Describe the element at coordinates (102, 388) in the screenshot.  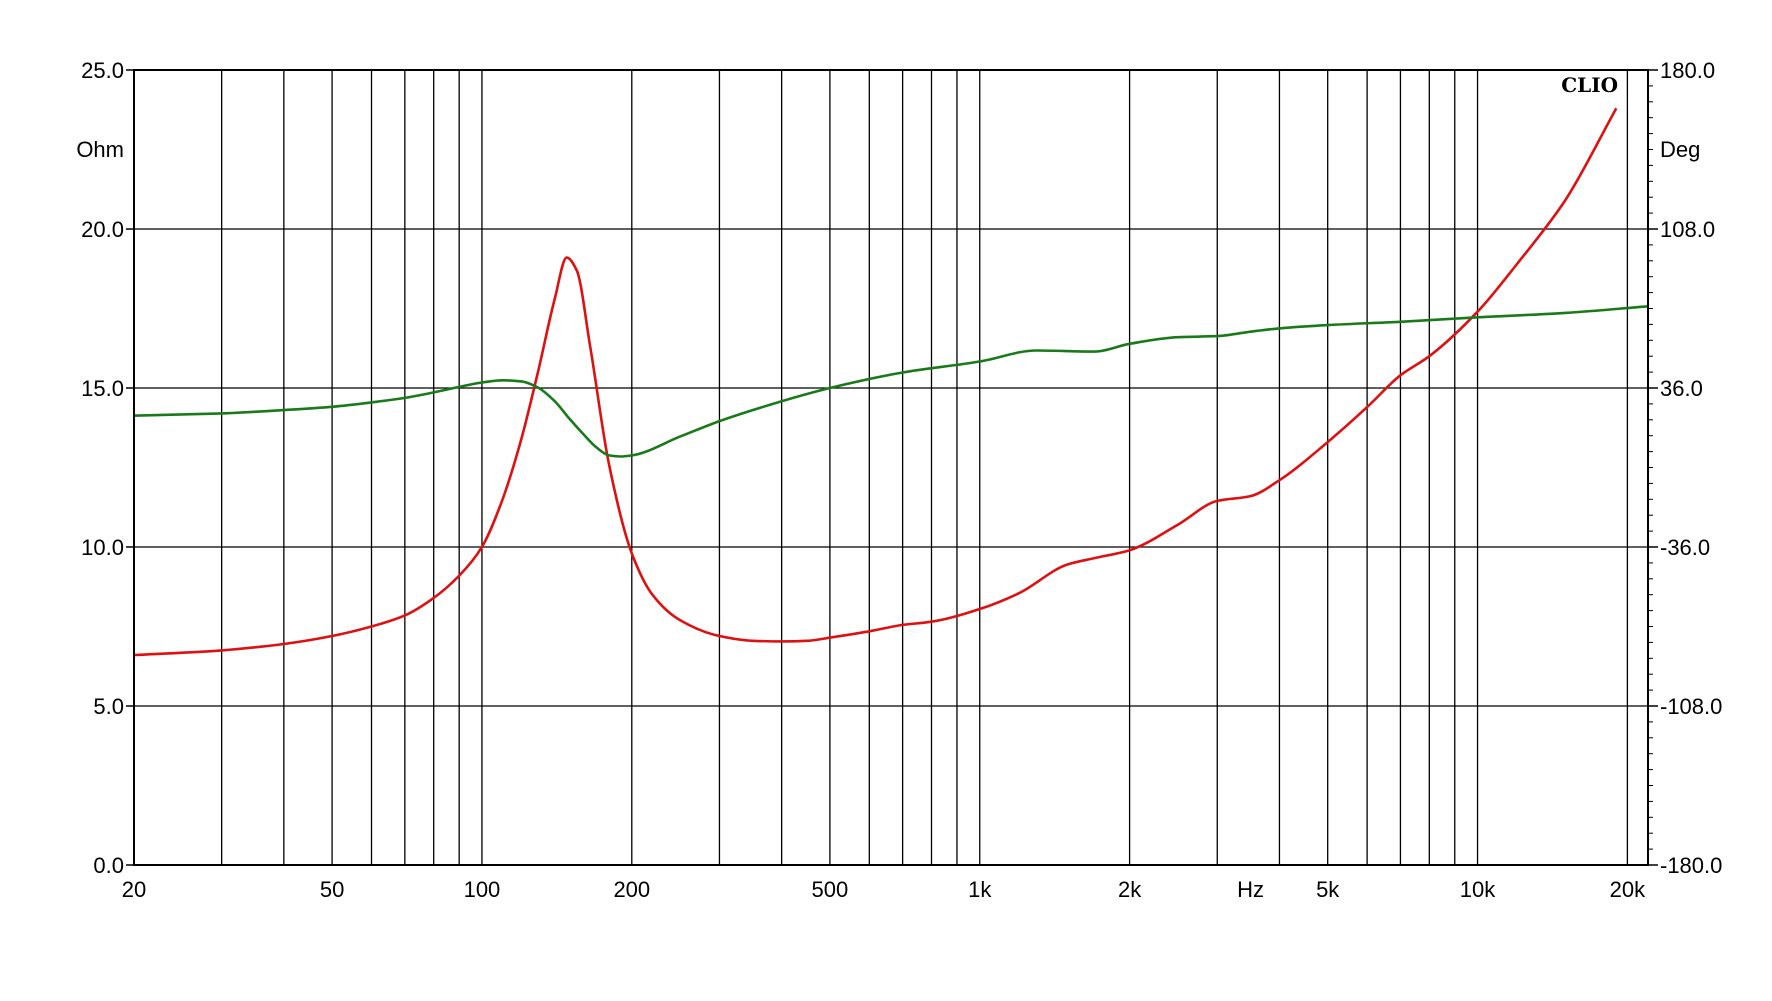
I see `y-tick-label: 15.0` at that location.